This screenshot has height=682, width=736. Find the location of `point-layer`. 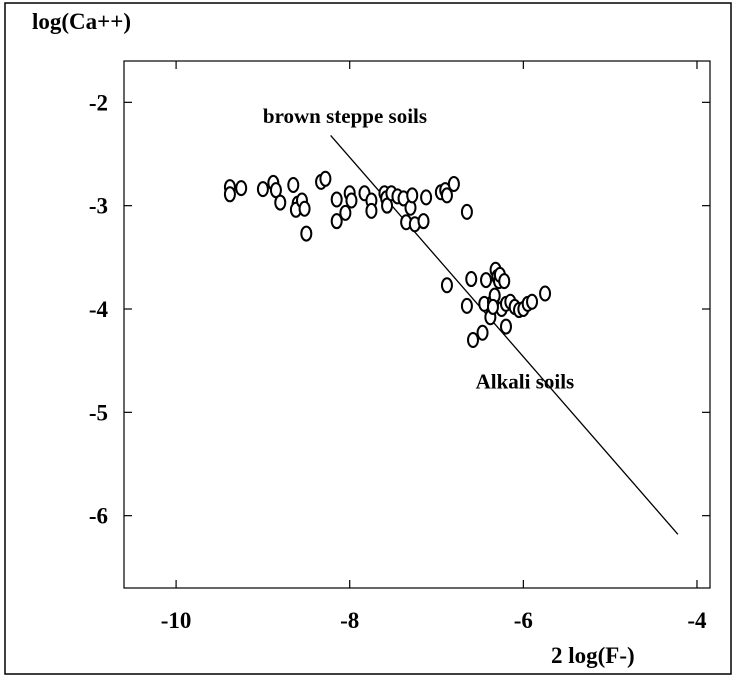

point-layer is located at coordinates (387, 259).